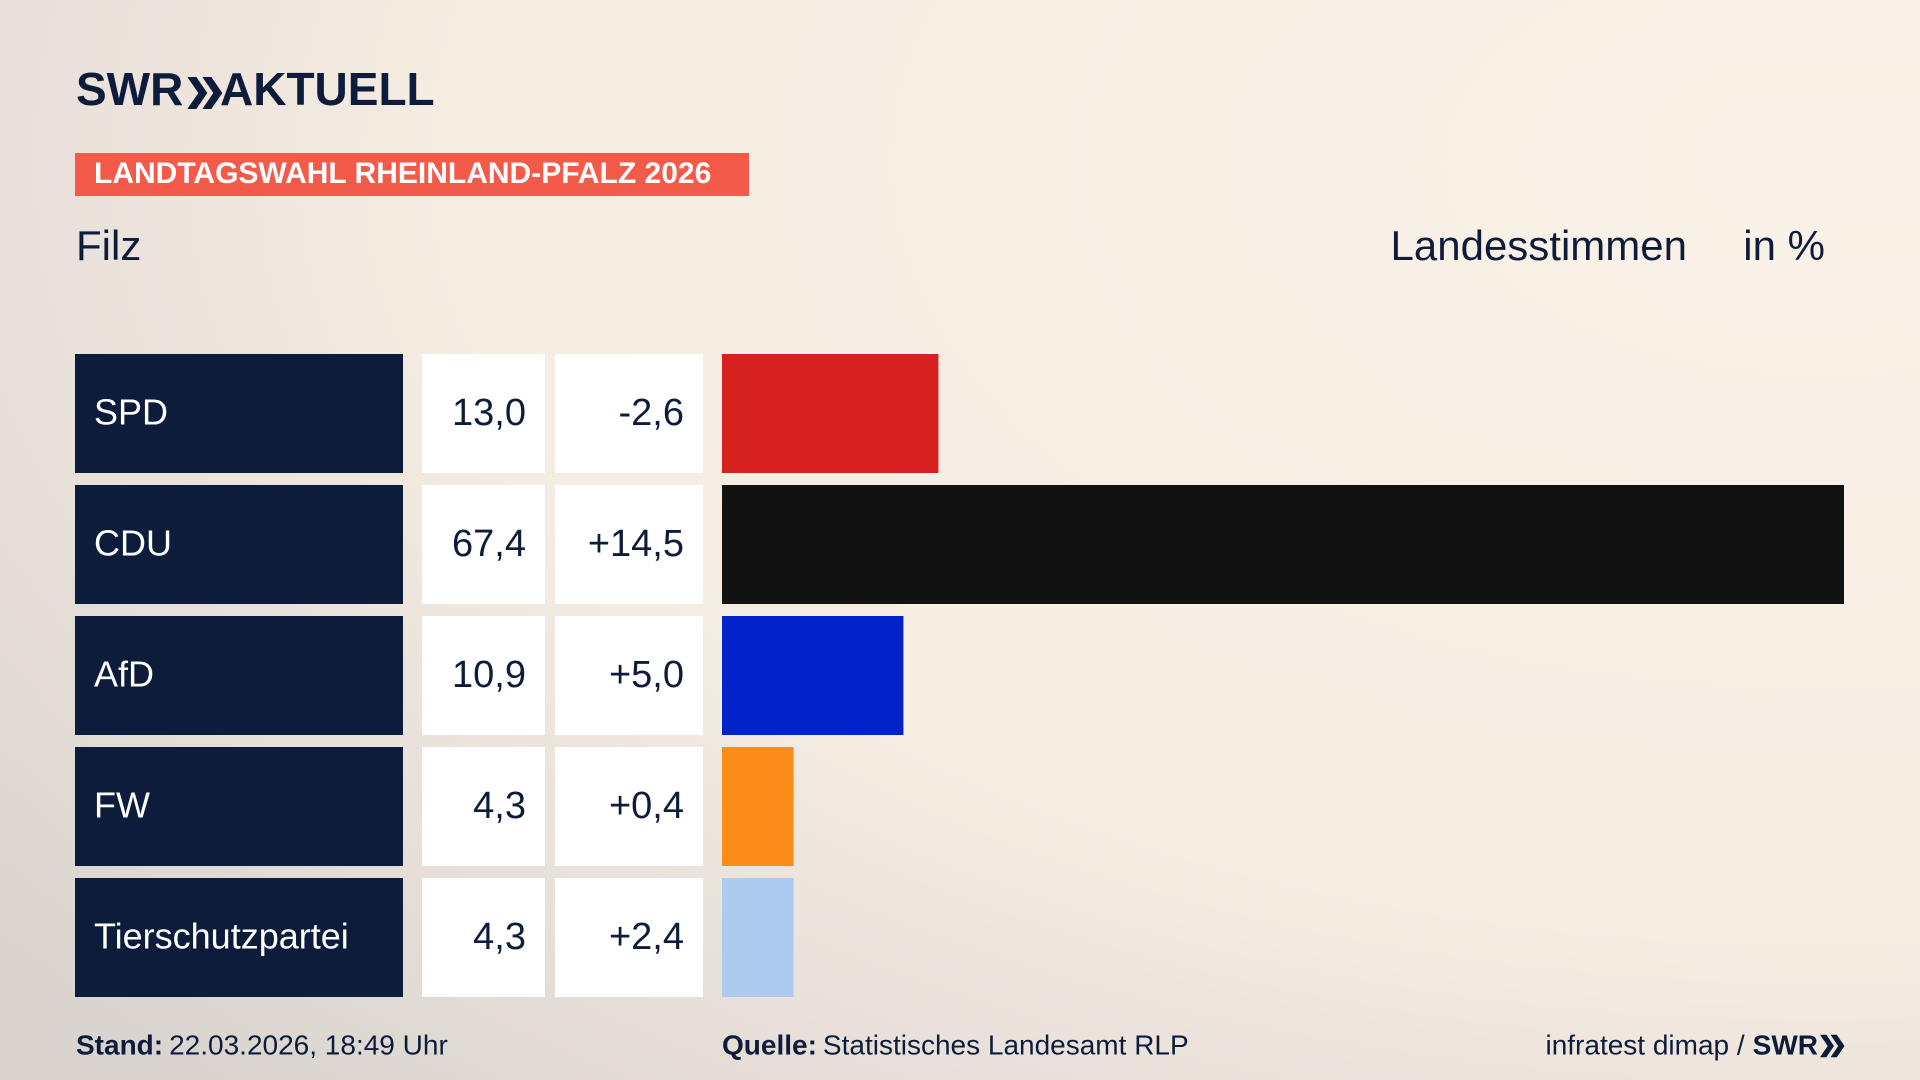 Image resolution: width=1920 pixels, height=1080 pixels. I want to click on brand-chevrons, so click(205, 93).